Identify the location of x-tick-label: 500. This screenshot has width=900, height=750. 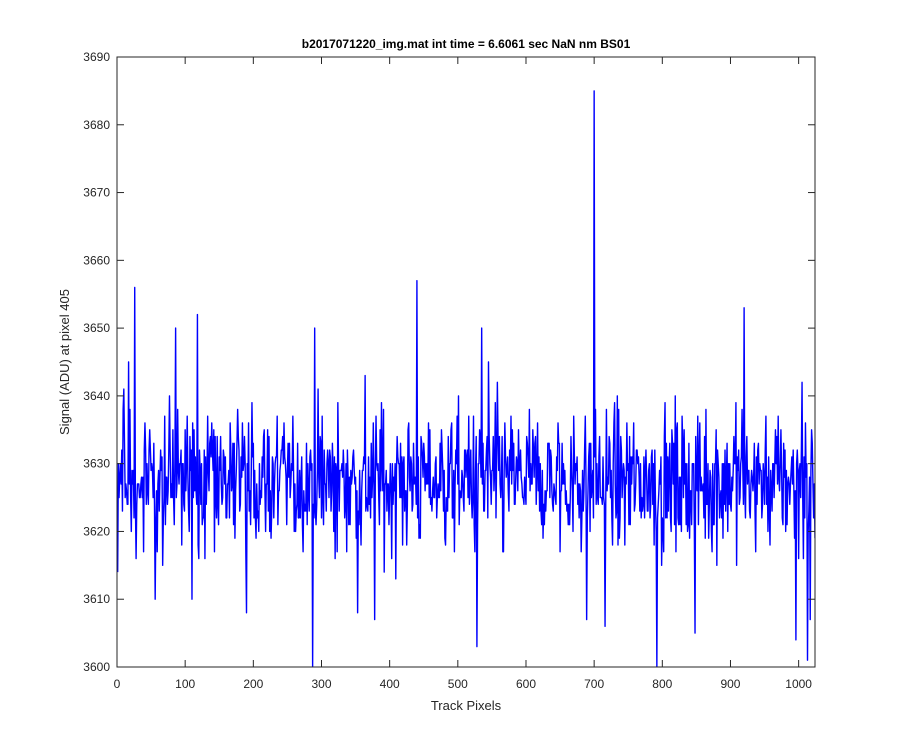
(458, 684).